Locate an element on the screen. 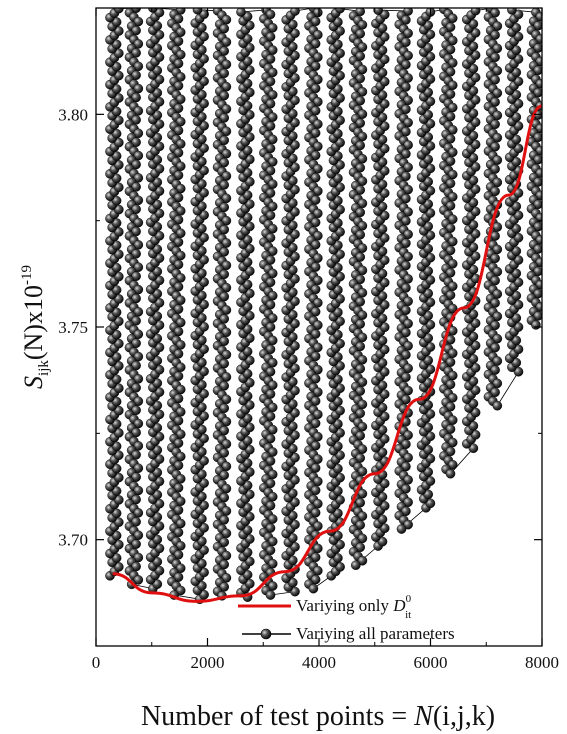 Image resolution: width=567 pixels, height=734 pixels. legend-label-red: Variying only D0 it is located at coordinates (354, 607).